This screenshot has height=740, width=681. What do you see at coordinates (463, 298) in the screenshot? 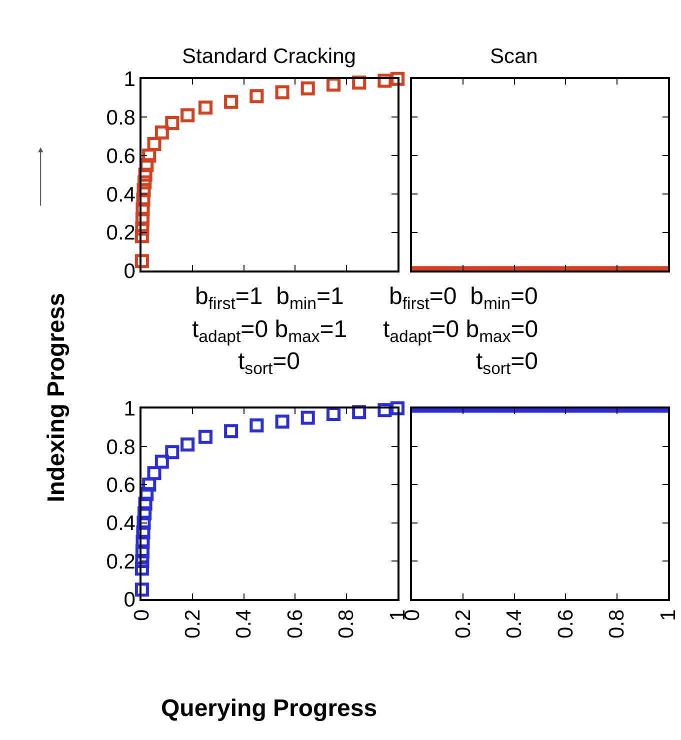
I see `text: b$_{first}$=0 b$_{min}$=0` at bounding box center [463, 298].